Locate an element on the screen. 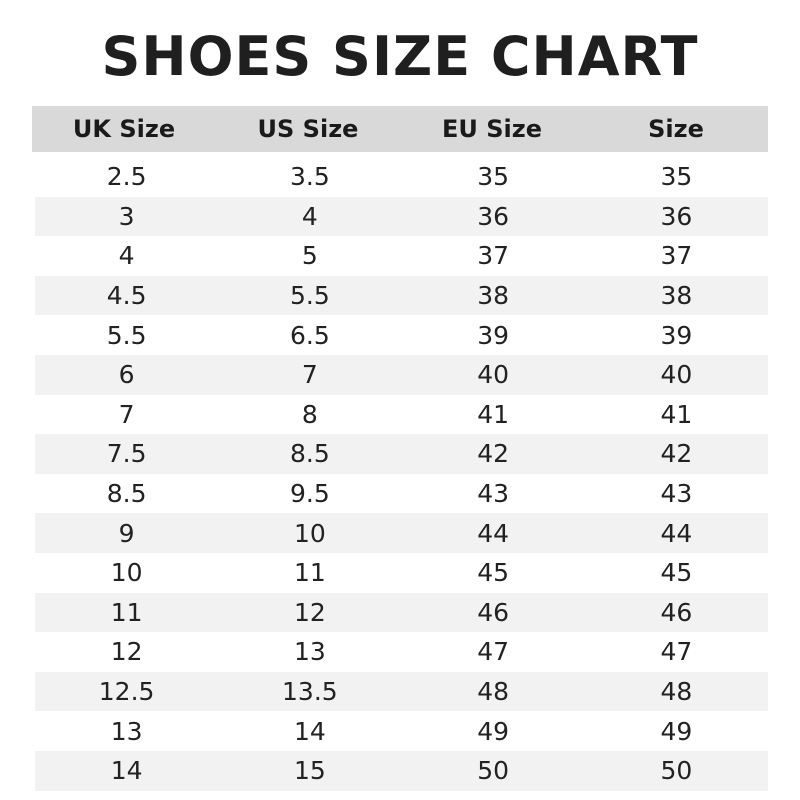 The height and width of the screenshot is (800, 800). table-cell: 9 is located at coordinates (126, 533).